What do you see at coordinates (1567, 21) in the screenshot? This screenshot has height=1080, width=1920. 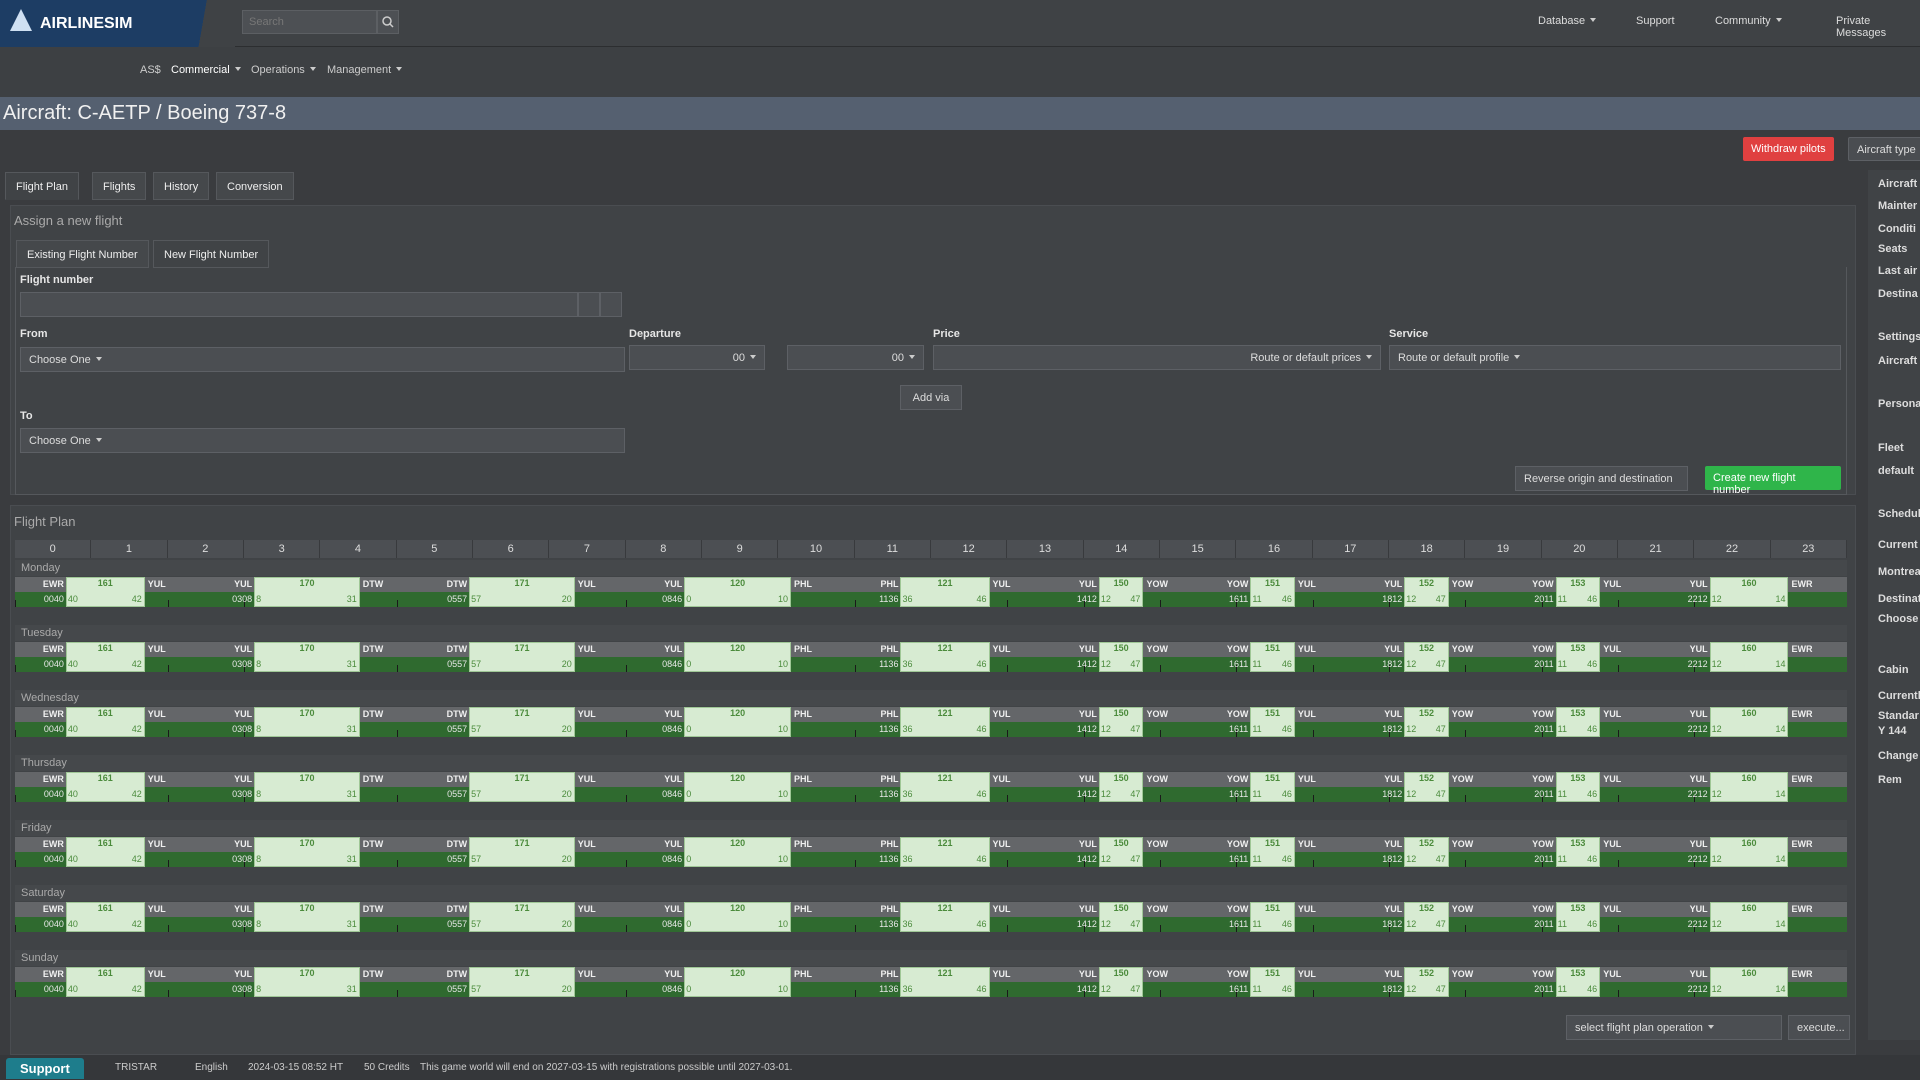 I see `nav-link: Database` at bounding box center [1567, 21].